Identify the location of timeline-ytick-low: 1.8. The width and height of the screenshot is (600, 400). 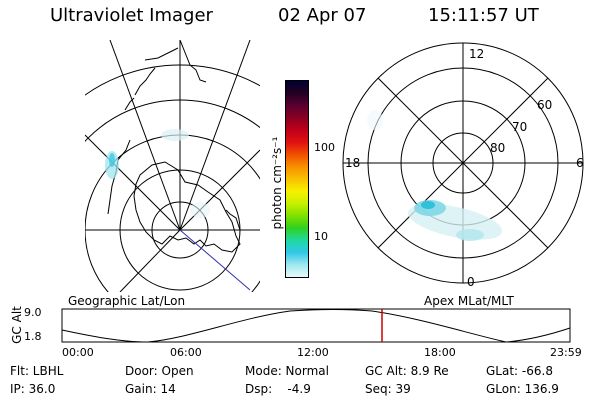
(33, 336).